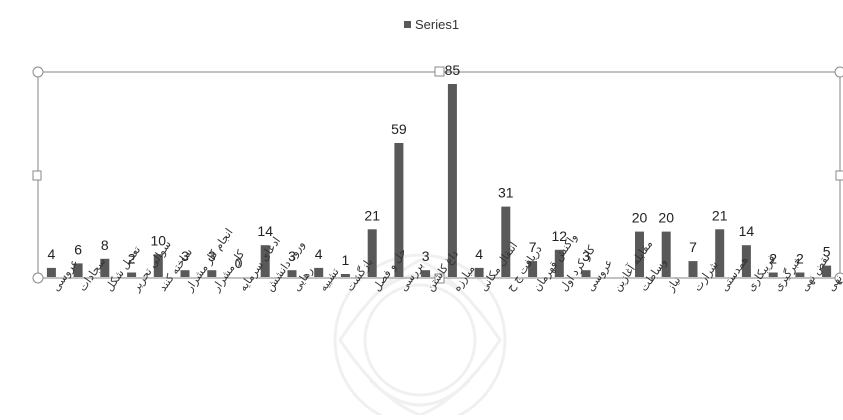  What do you see at coordinates (407, 24) in the screenshot?
I see `legend-swatch` at bounding box center [407, 24].